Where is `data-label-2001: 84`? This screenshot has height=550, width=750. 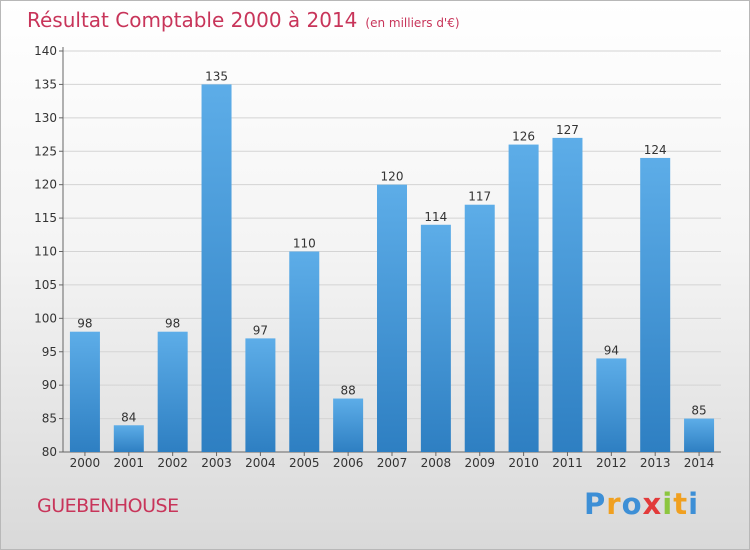 data-label-2001: 84 is located at coordinates (128, 417).